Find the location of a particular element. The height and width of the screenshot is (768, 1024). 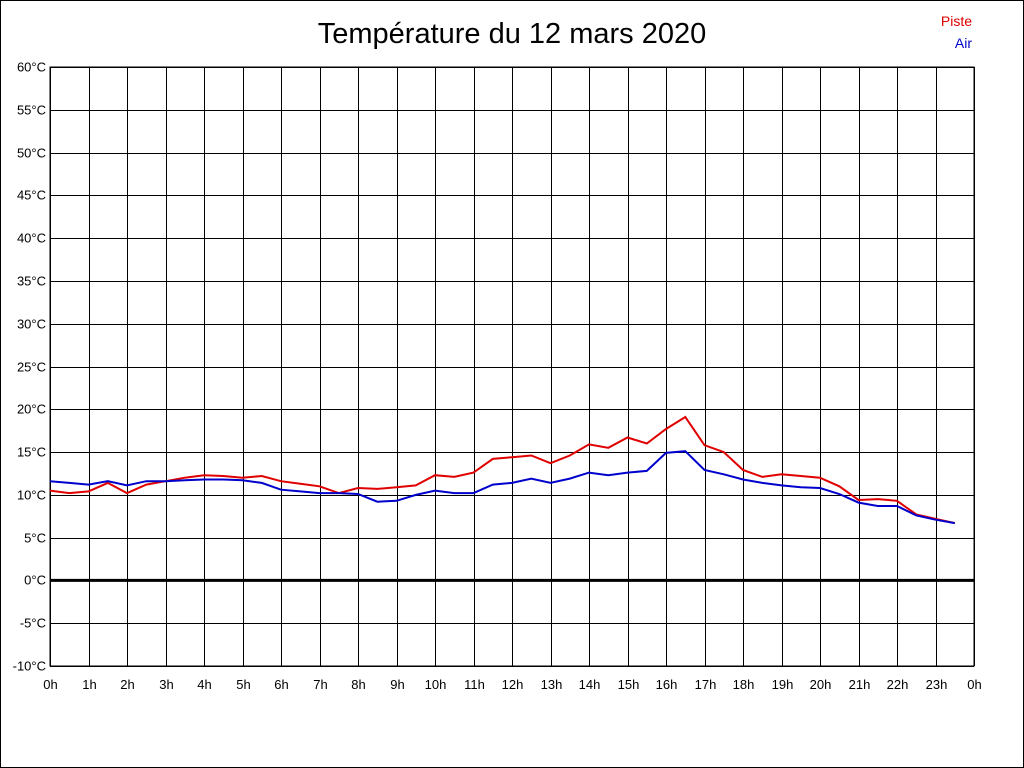

x-tick-label: 11h is located at coordinates (474, 684).